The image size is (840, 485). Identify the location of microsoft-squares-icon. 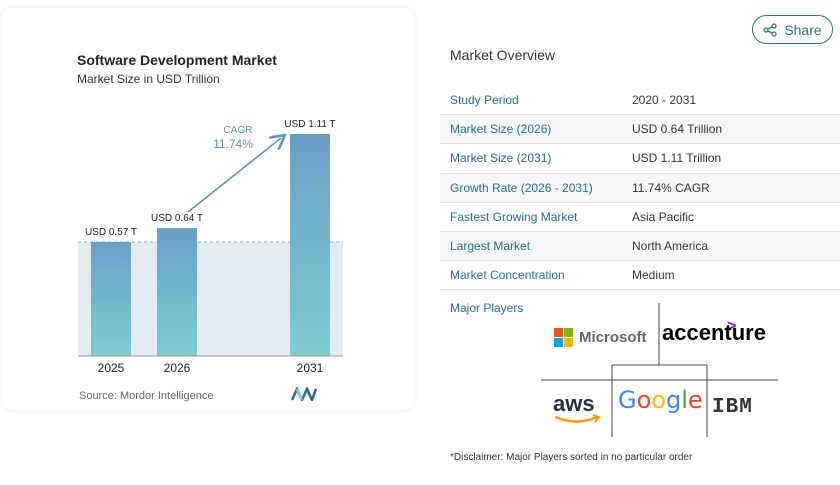
(563, 337).